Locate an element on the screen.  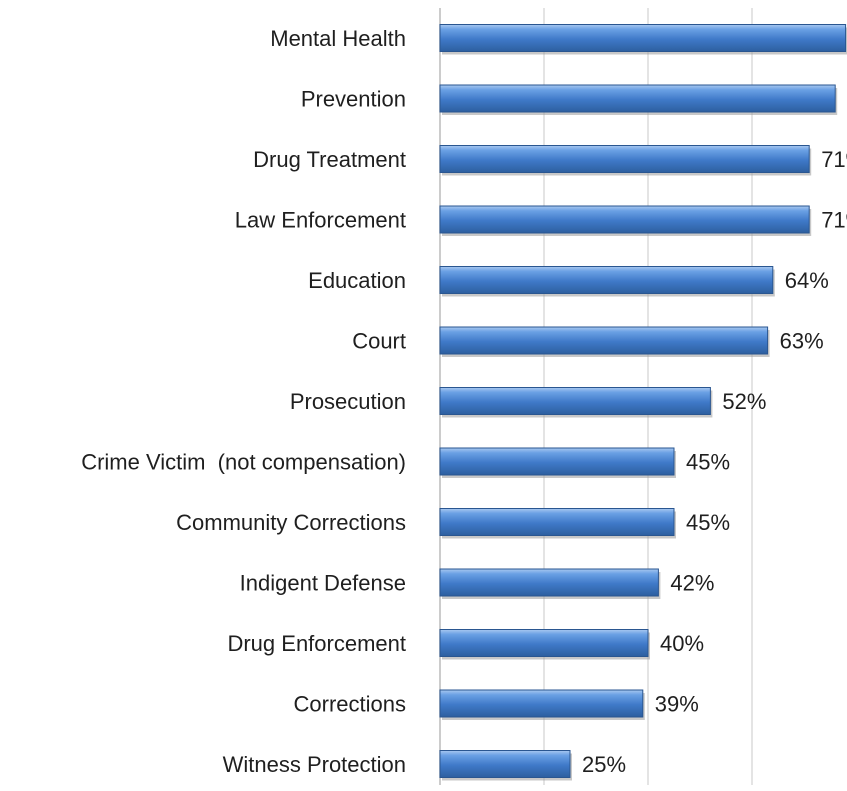
category-label: Court is located at coordinates (379, 341).